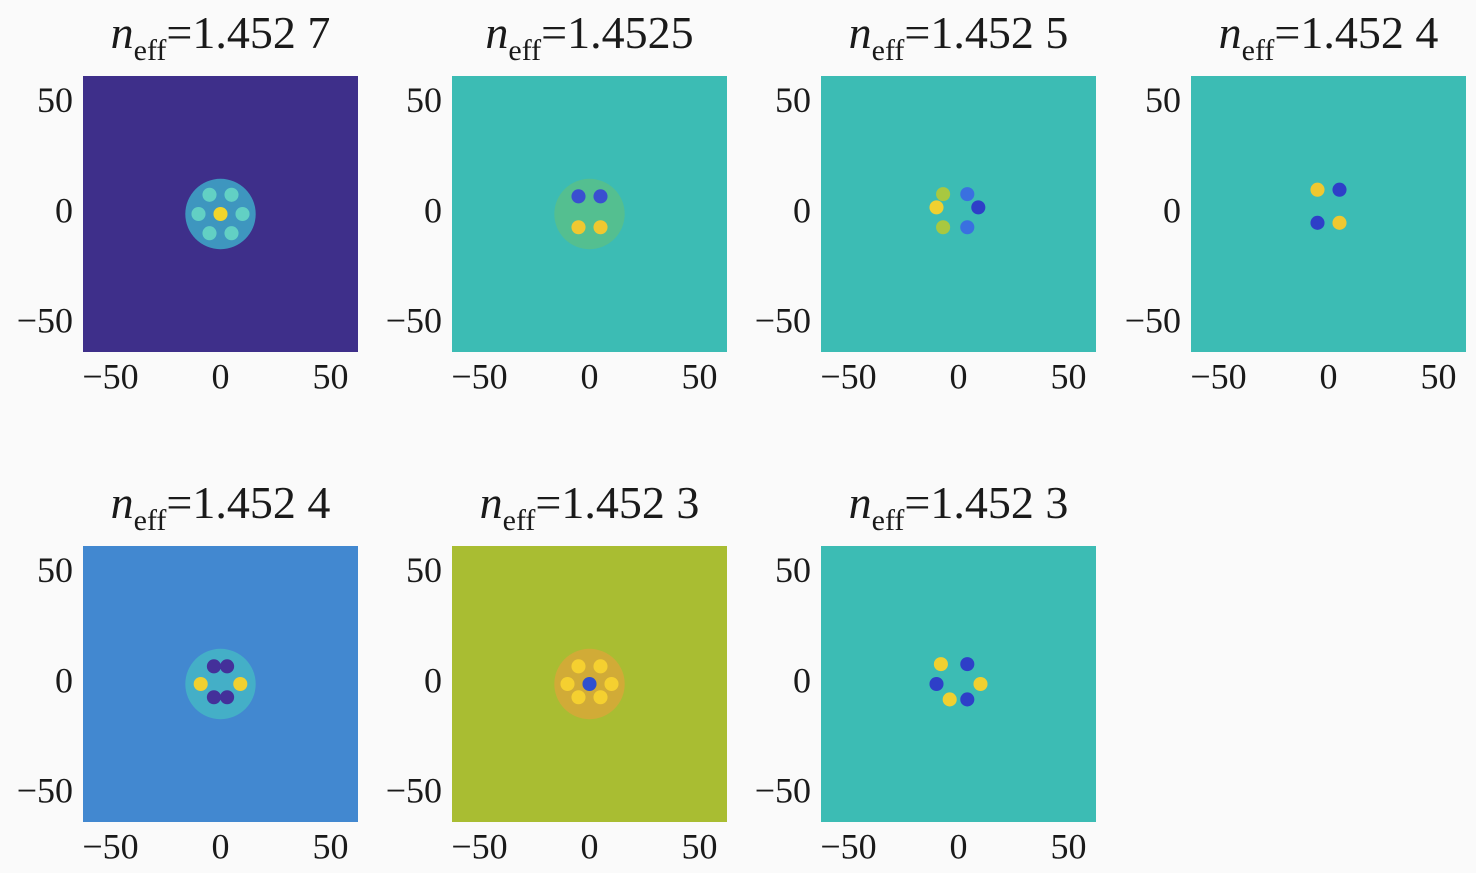 This screenshot has height=873, width=1476. I want to click on panel: neff=1.452 7 −50 0 50 −50 0 50, so click(187, 201).